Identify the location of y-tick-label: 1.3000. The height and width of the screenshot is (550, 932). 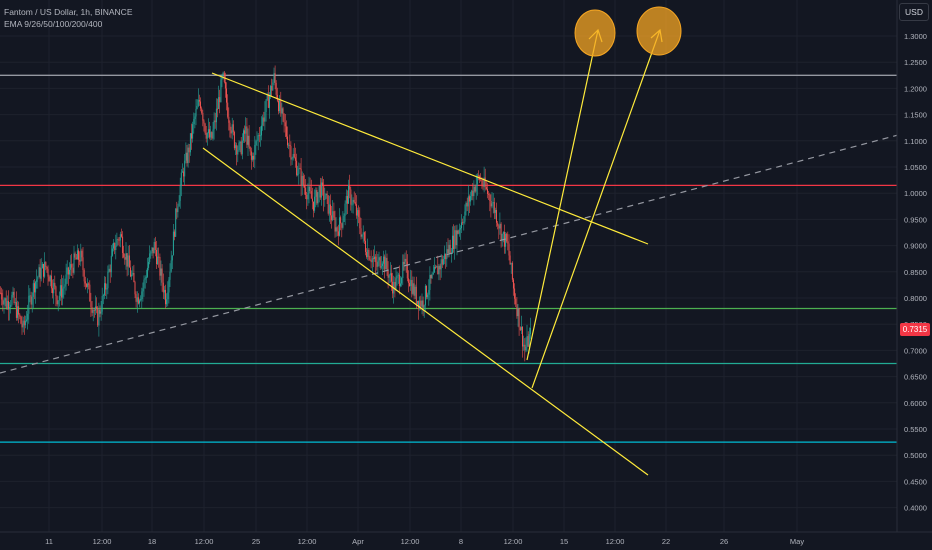
(915, 36).